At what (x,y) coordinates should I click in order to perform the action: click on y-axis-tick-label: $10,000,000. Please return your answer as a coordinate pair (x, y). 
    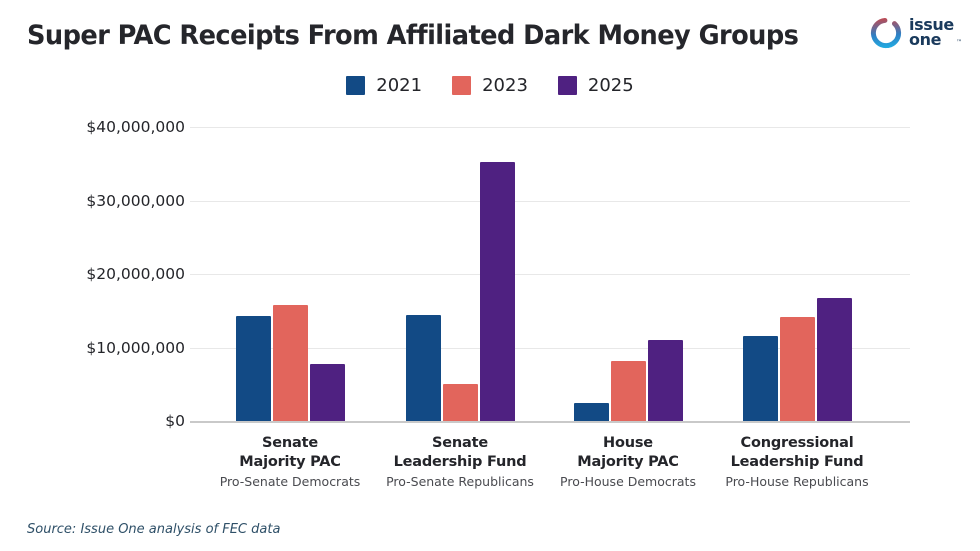
    Looking at the image, I should click on (135, 347).